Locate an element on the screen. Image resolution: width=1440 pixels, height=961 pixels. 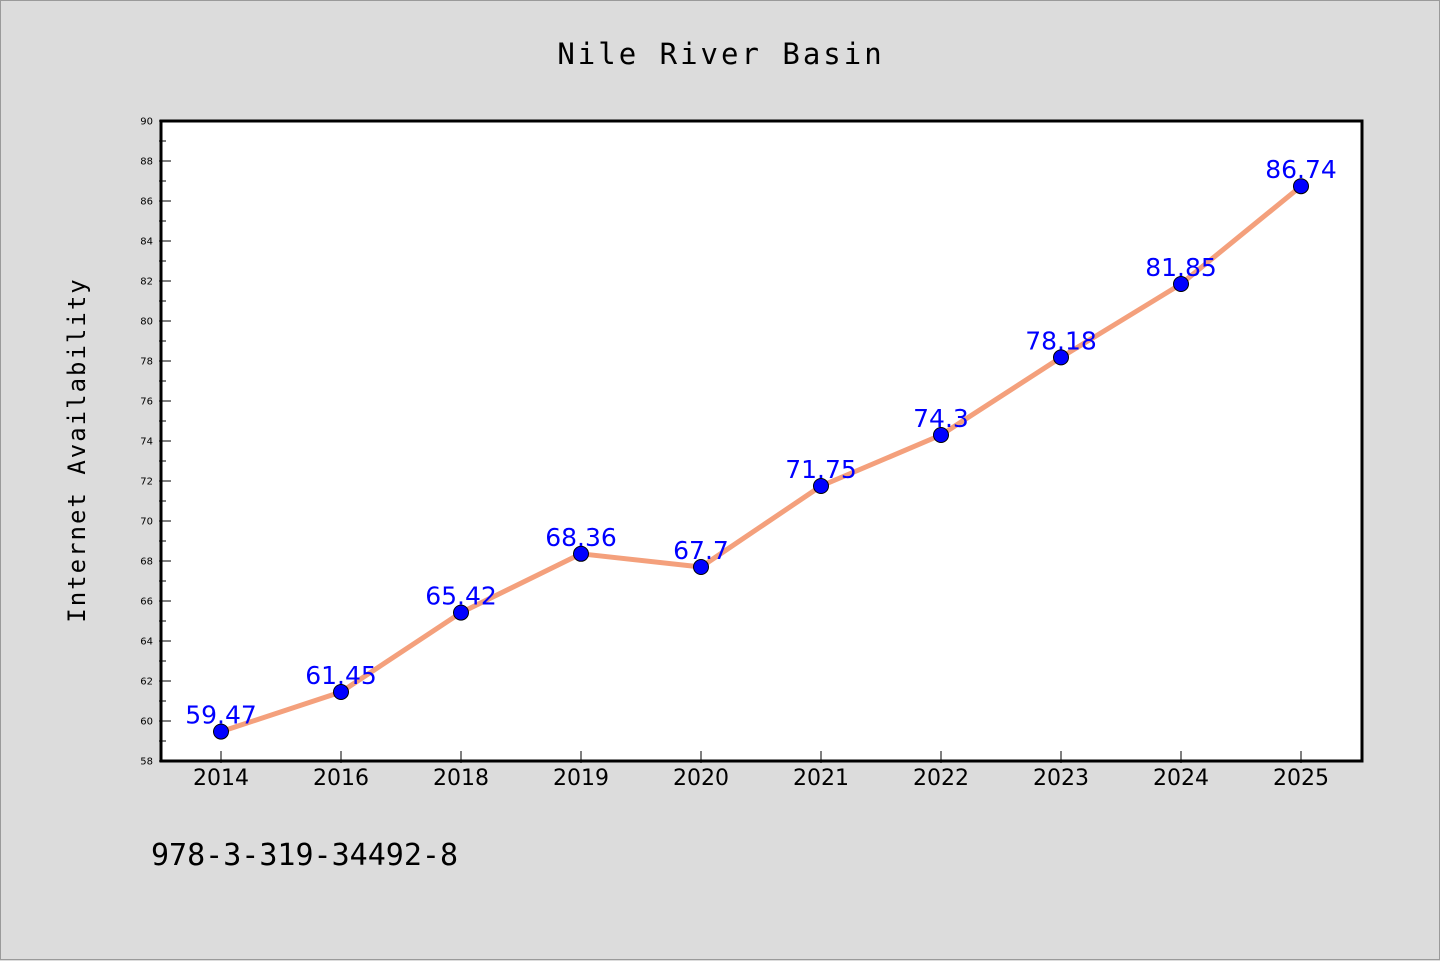
y-tick-label: 76 is located at coordinates (146, 402).